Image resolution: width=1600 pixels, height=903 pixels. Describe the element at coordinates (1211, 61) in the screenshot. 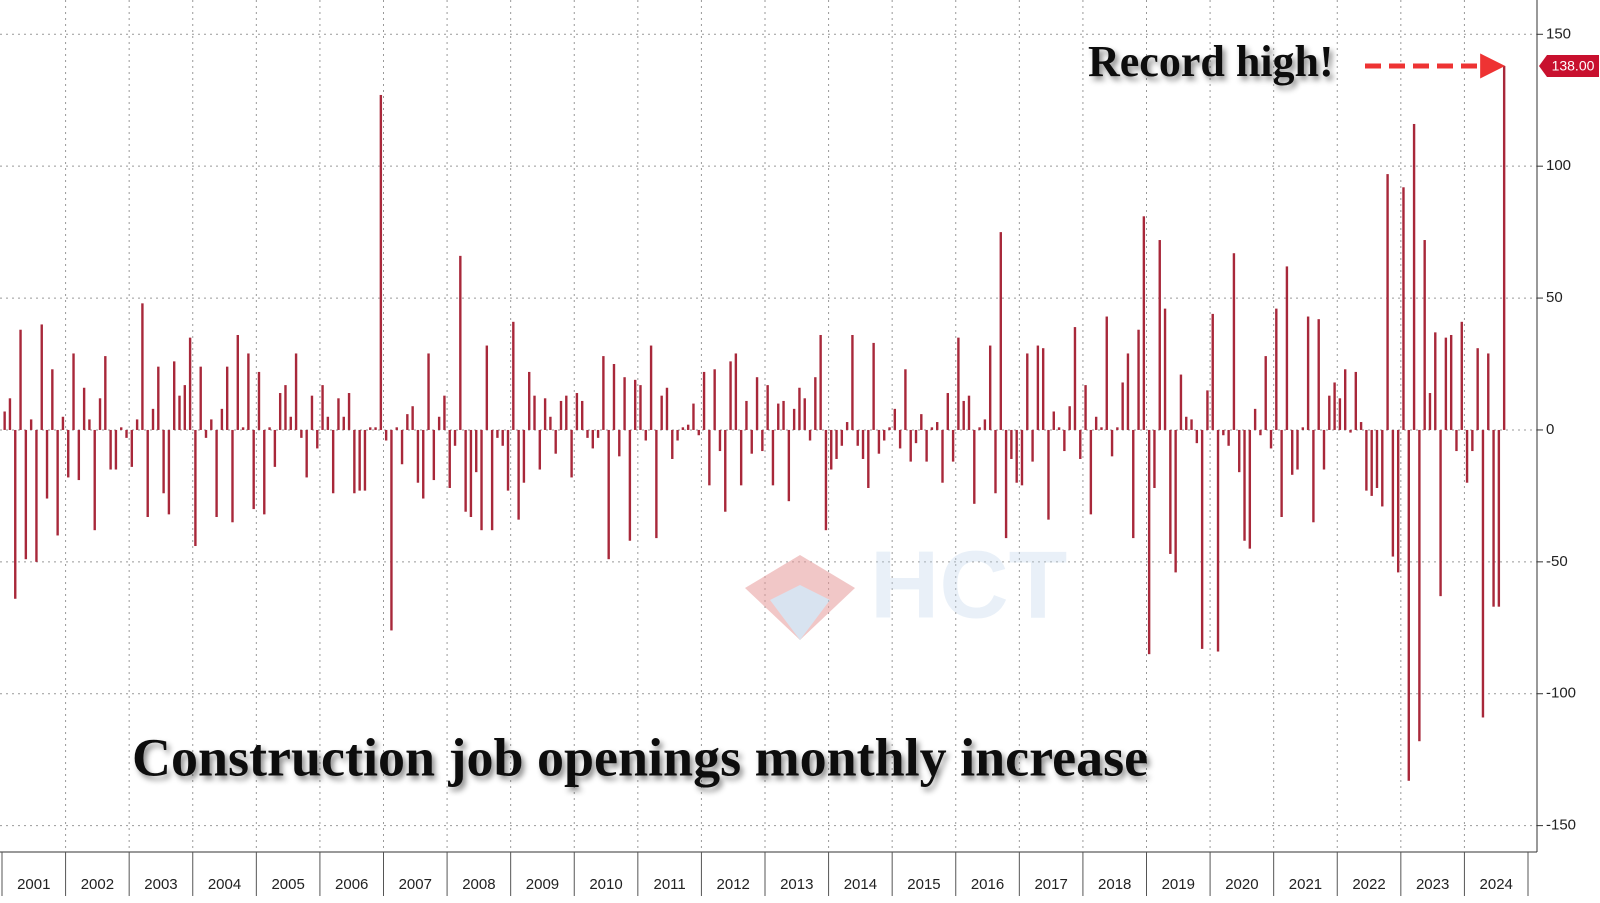

I see `annotation: Record high!` at that location.